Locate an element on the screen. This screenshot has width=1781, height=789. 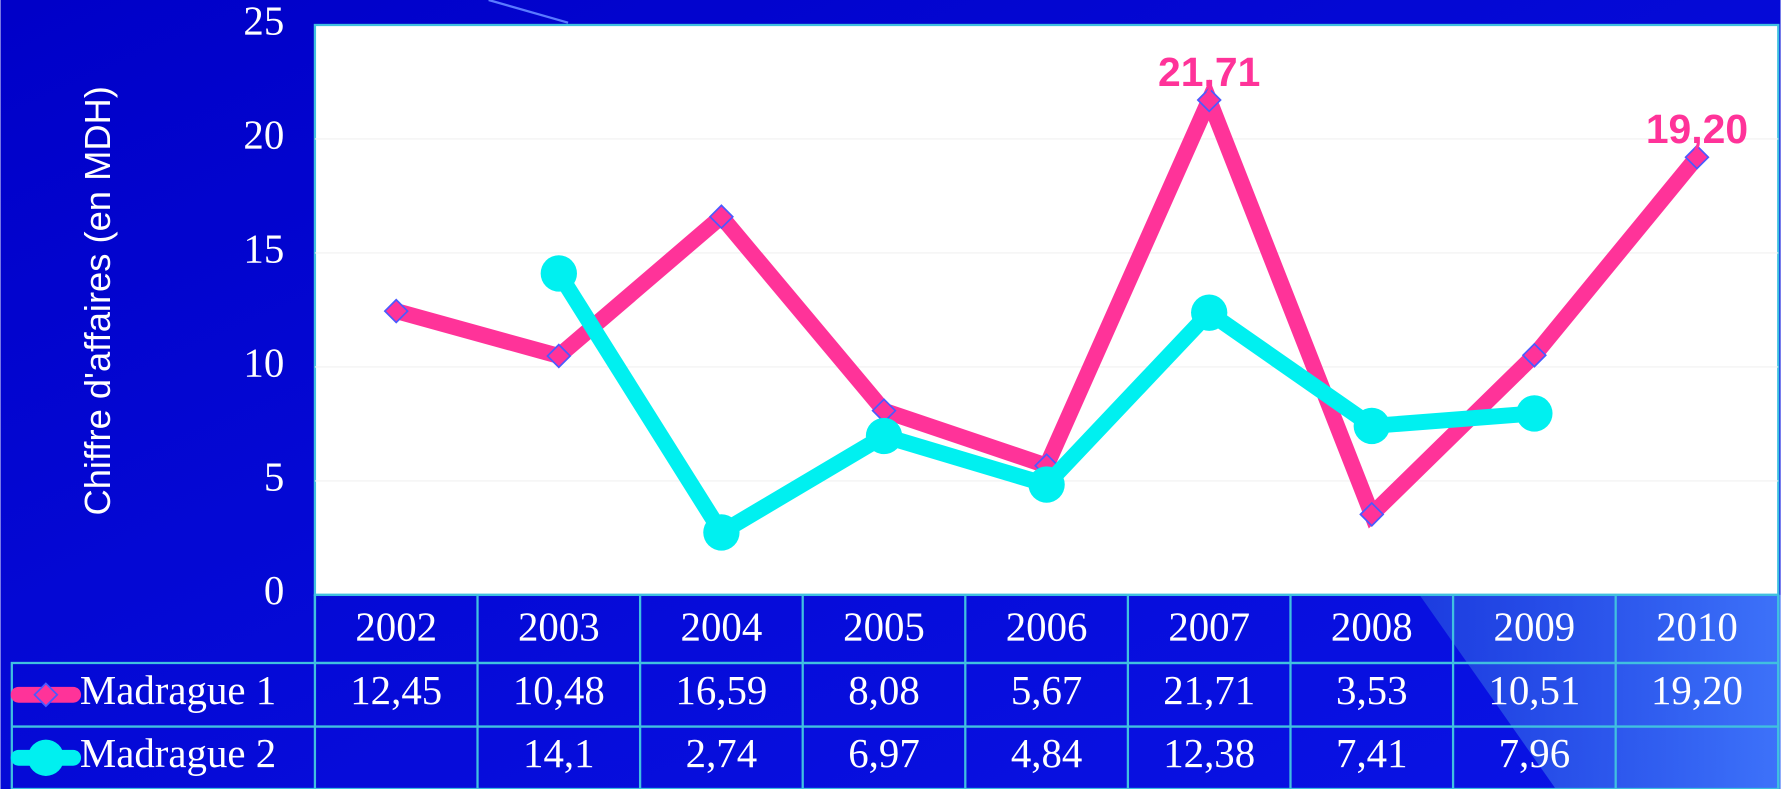
table-cell: 2,74 is located at coordinates (722, 753).